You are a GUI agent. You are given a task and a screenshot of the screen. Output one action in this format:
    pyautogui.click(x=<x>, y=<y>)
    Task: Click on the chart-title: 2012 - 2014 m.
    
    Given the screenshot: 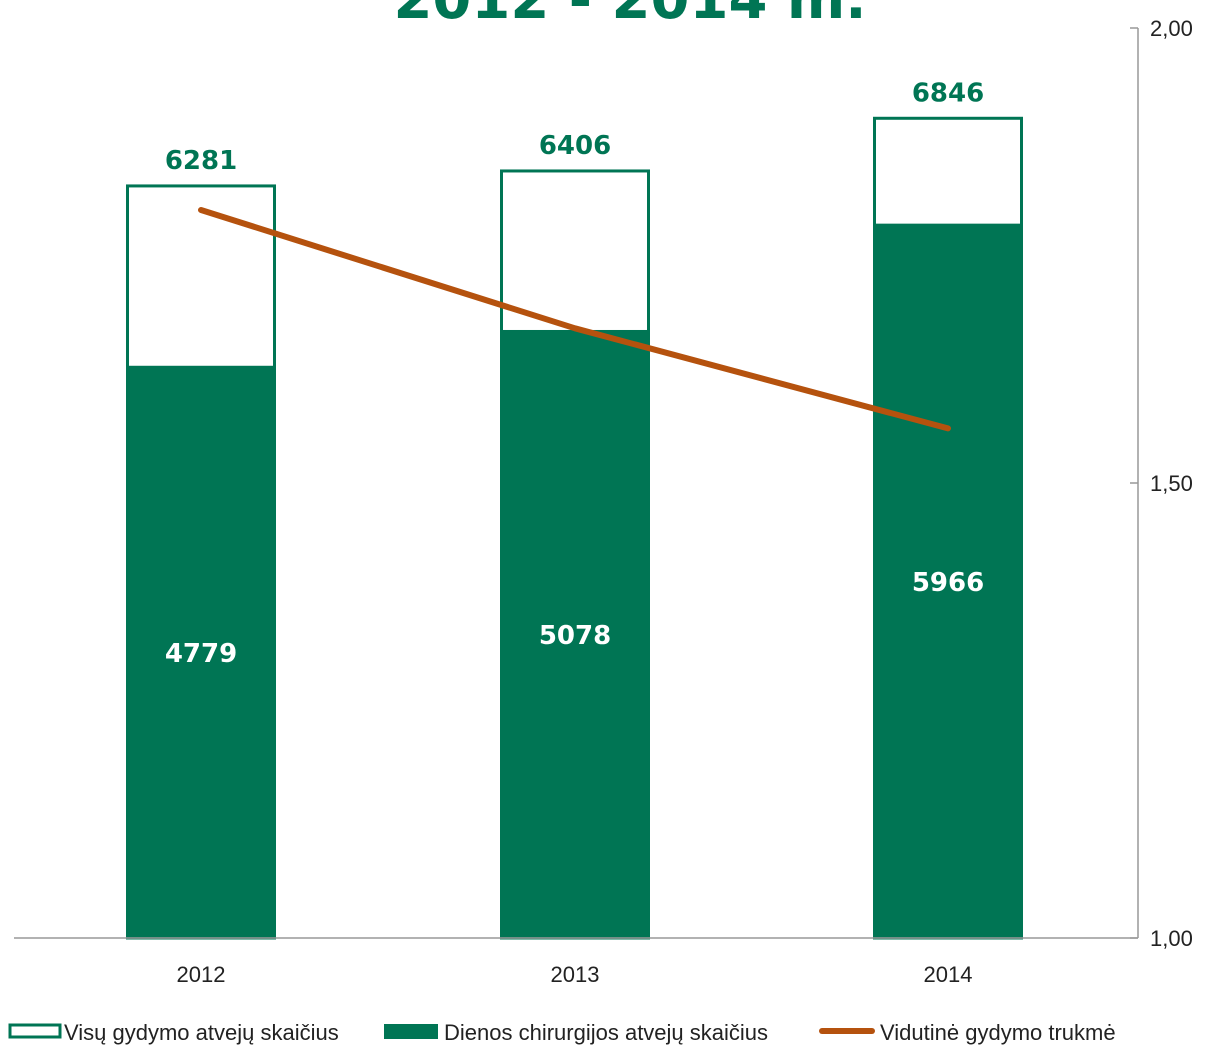 What is the action you would take?
    pyautogui.click(x=629, y=16)
    